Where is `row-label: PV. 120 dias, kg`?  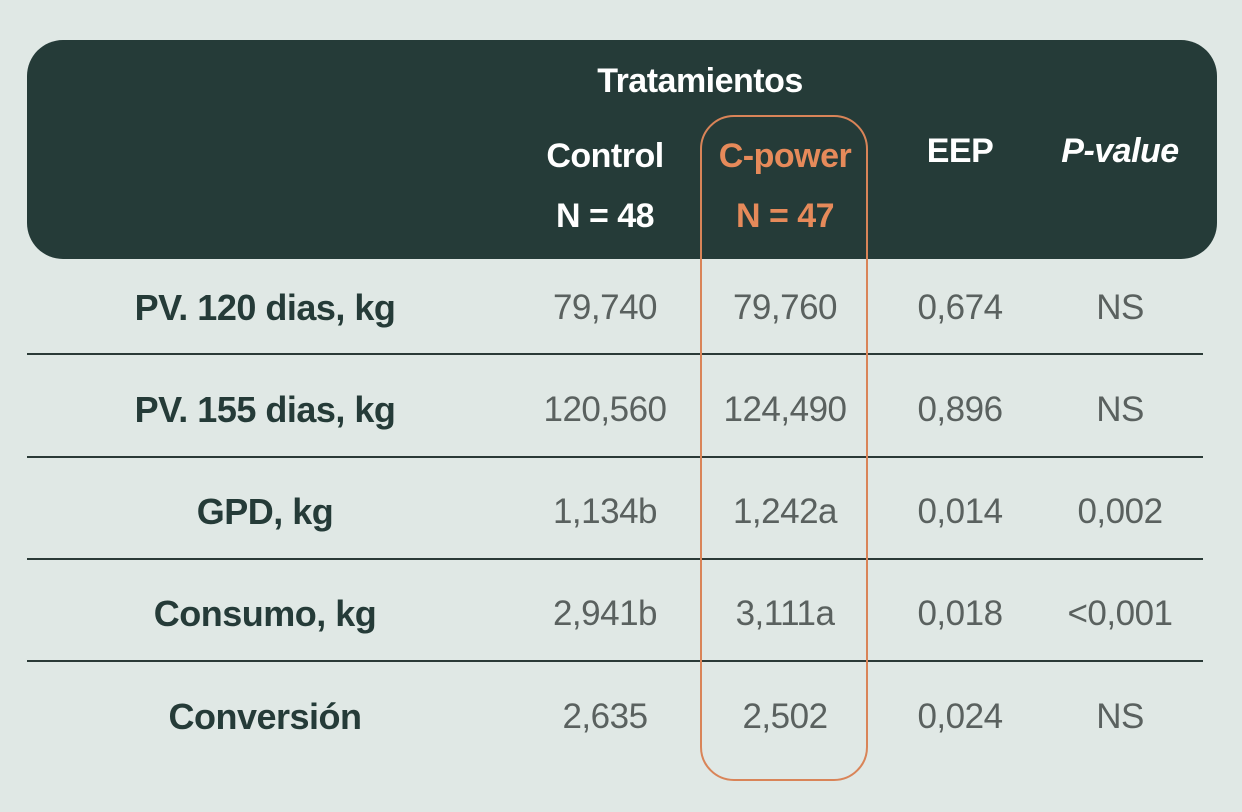
row-label: PV. 120 dias, kg is located at coordinates (265, 307).